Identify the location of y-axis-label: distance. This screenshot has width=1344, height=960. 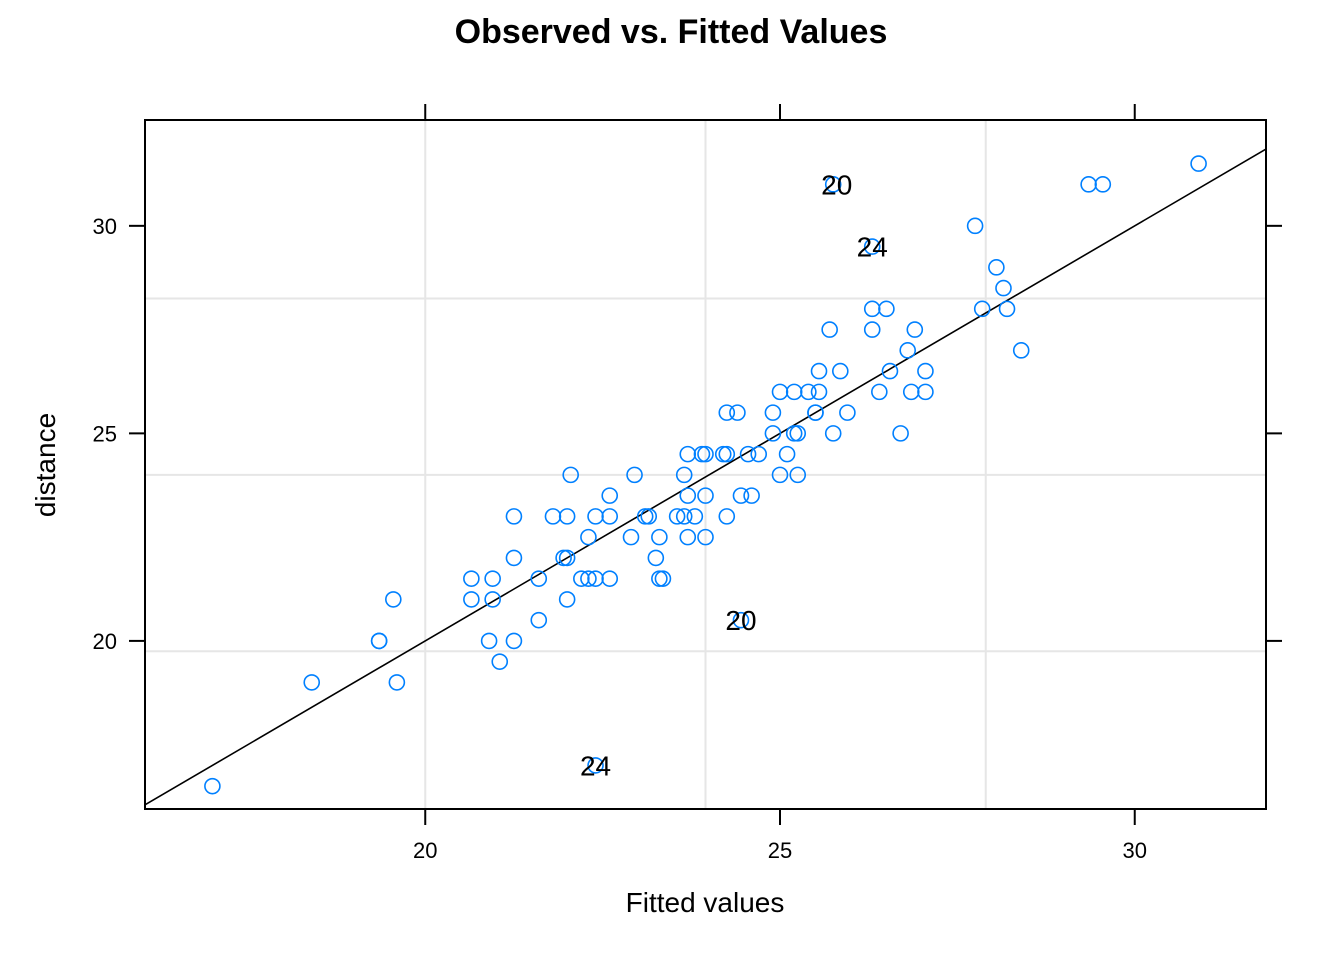
(45, 465).